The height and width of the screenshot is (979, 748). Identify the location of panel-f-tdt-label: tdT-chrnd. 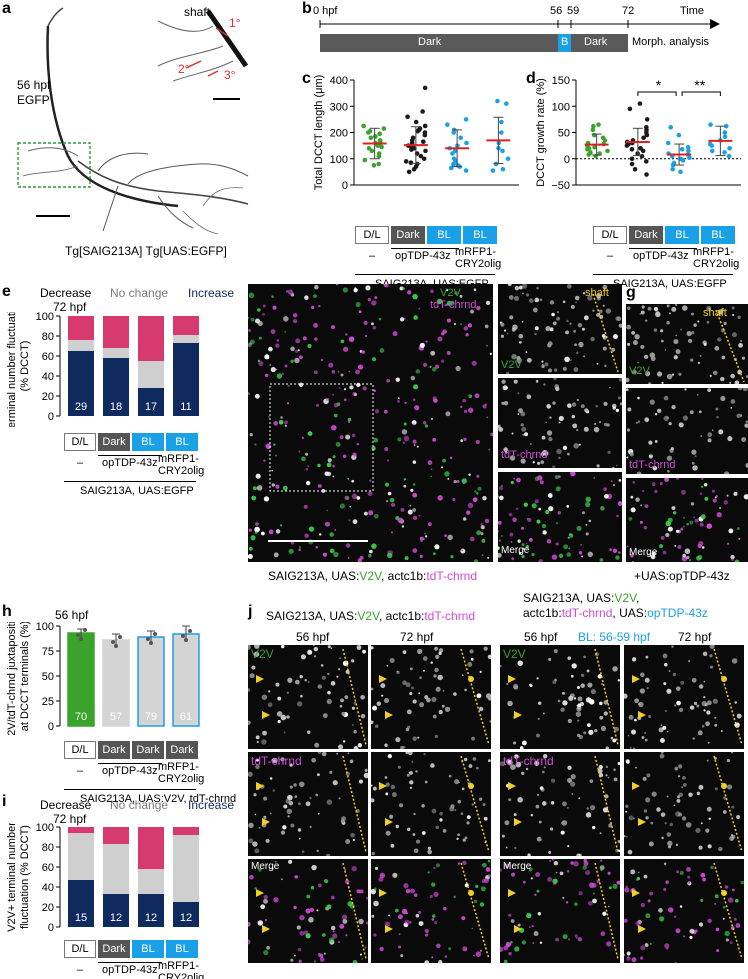
(453, 305).